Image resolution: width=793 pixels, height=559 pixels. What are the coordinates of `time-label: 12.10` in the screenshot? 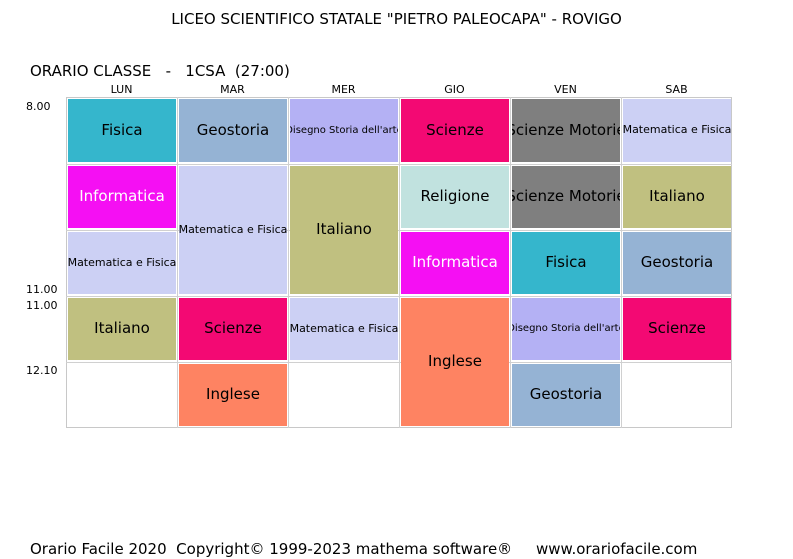 It's located at (42, 370).